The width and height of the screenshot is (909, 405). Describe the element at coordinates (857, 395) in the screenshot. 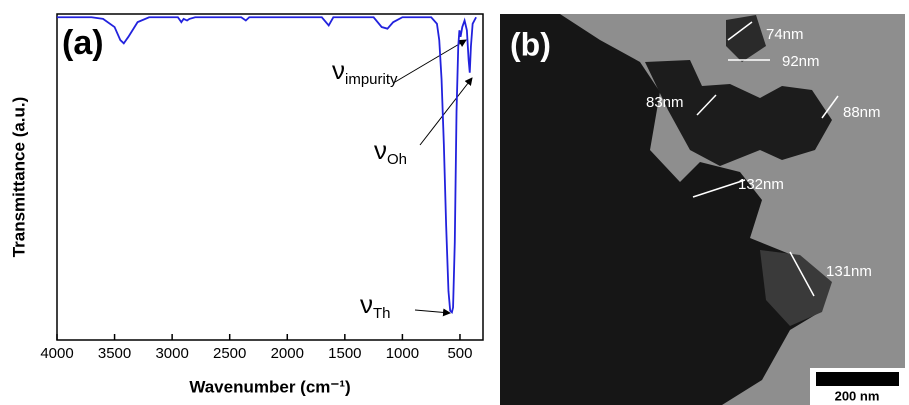

I see `scale-bar-label: 200 nm` at that location.